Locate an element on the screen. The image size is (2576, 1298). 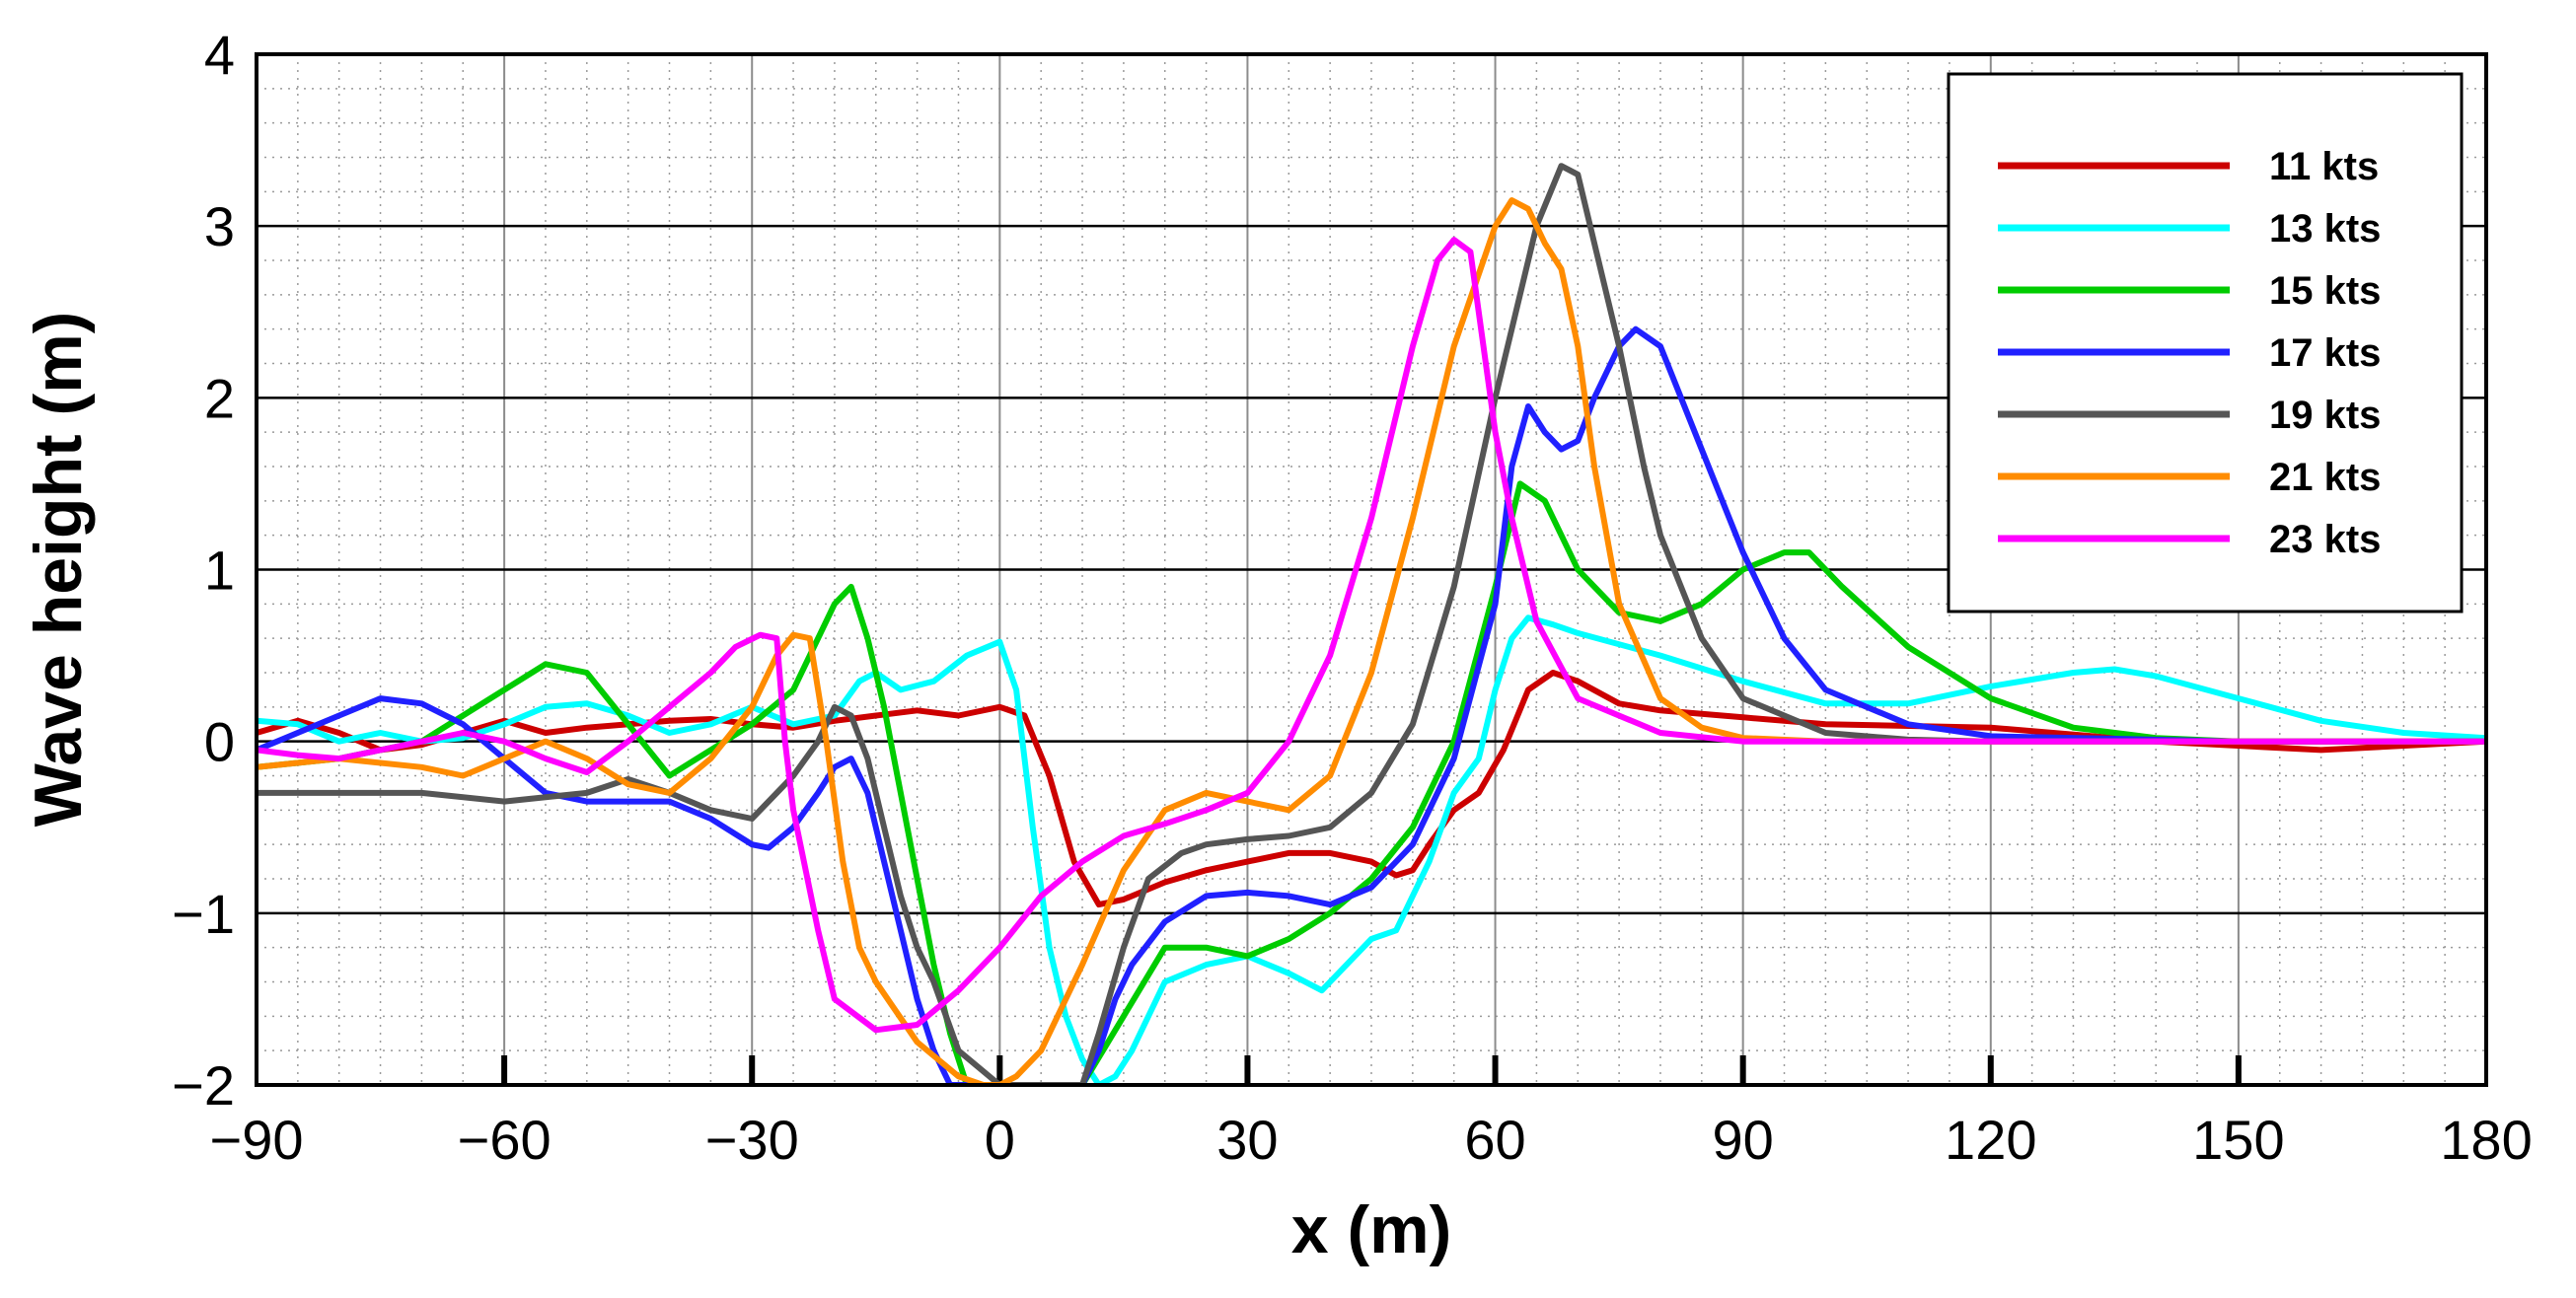
x-tick-label: 90 is located at coordinates (1743, 1140).